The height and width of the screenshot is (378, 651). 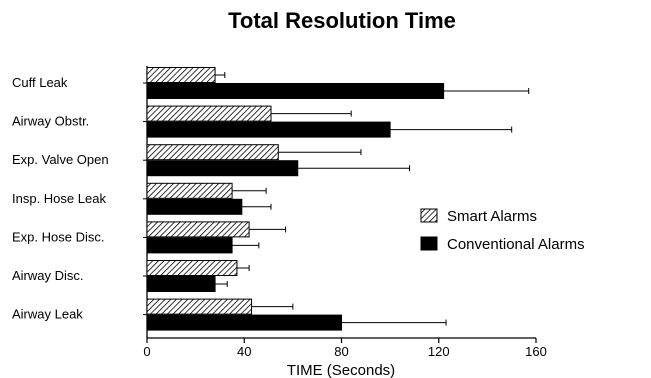 What do you see at coordinates (341, 351) in the screenshot?
I see `x-tick-label: 80` at bounding box center [341, 351].